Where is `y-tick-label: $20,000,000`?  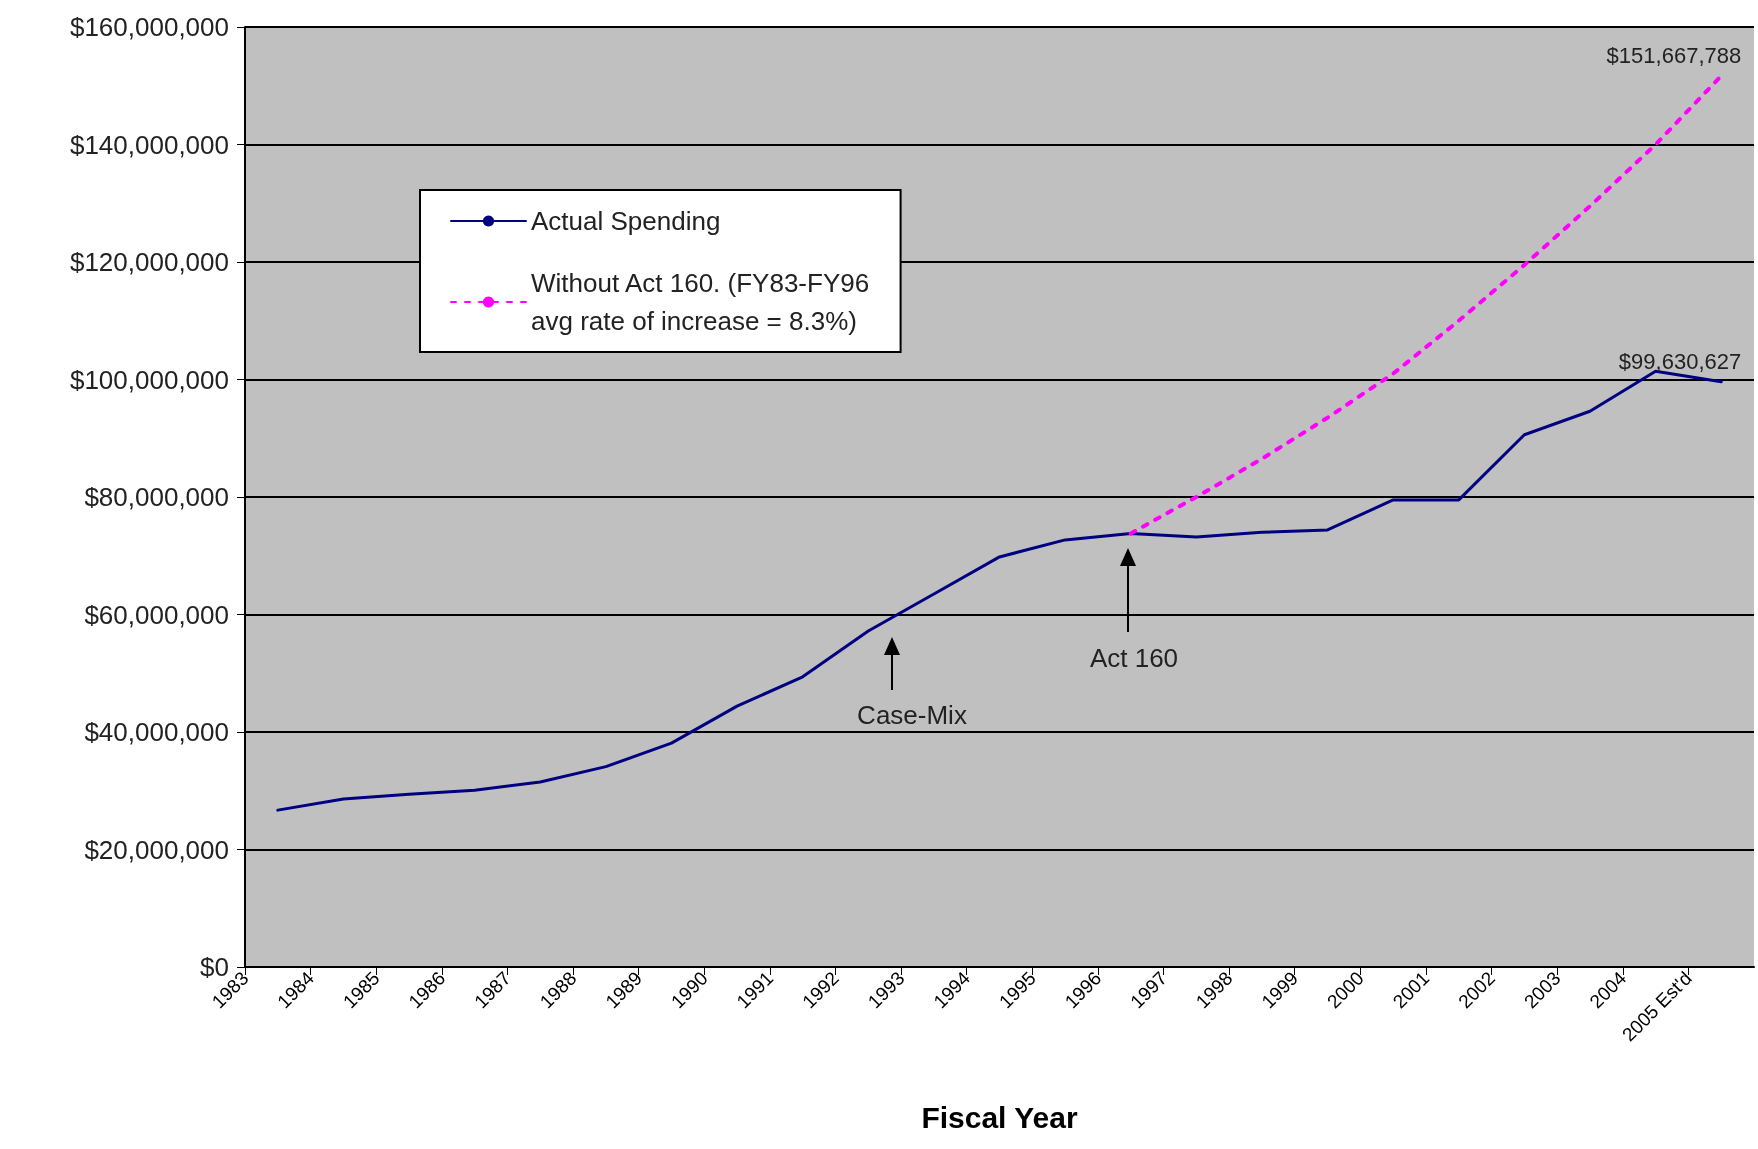 y-tick-label: $20,000,000 is located at coordinates (156, 849).